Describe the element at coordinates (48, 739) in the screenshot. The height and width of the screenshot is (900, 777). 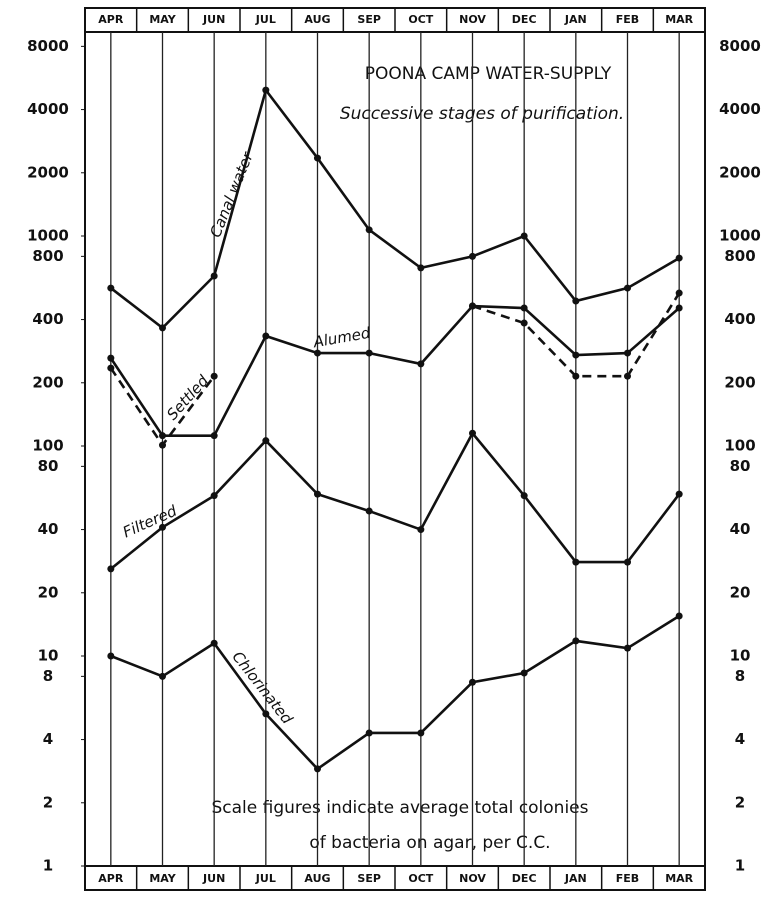
I see `y-tick-label: 4` at that location.